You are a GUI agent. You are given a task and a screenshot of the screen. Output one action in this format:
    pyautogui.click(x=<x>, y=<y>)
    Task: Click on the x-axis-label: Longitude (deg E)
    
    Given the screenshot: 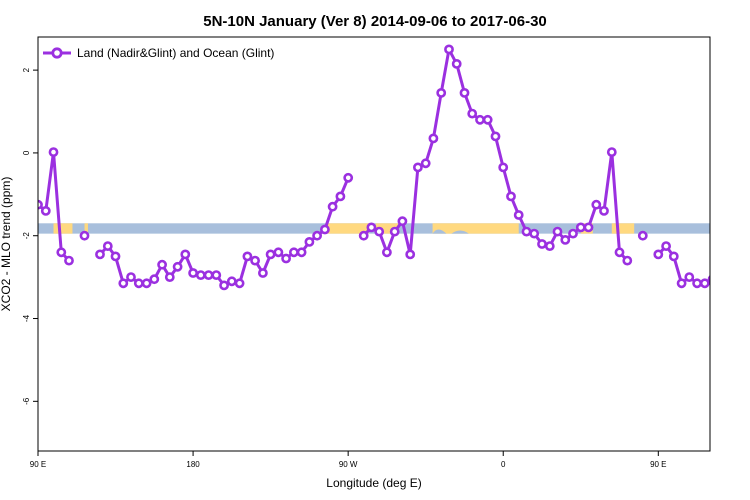 What is the action you would take?
    pyautogui.click(x=373, y=483)
    